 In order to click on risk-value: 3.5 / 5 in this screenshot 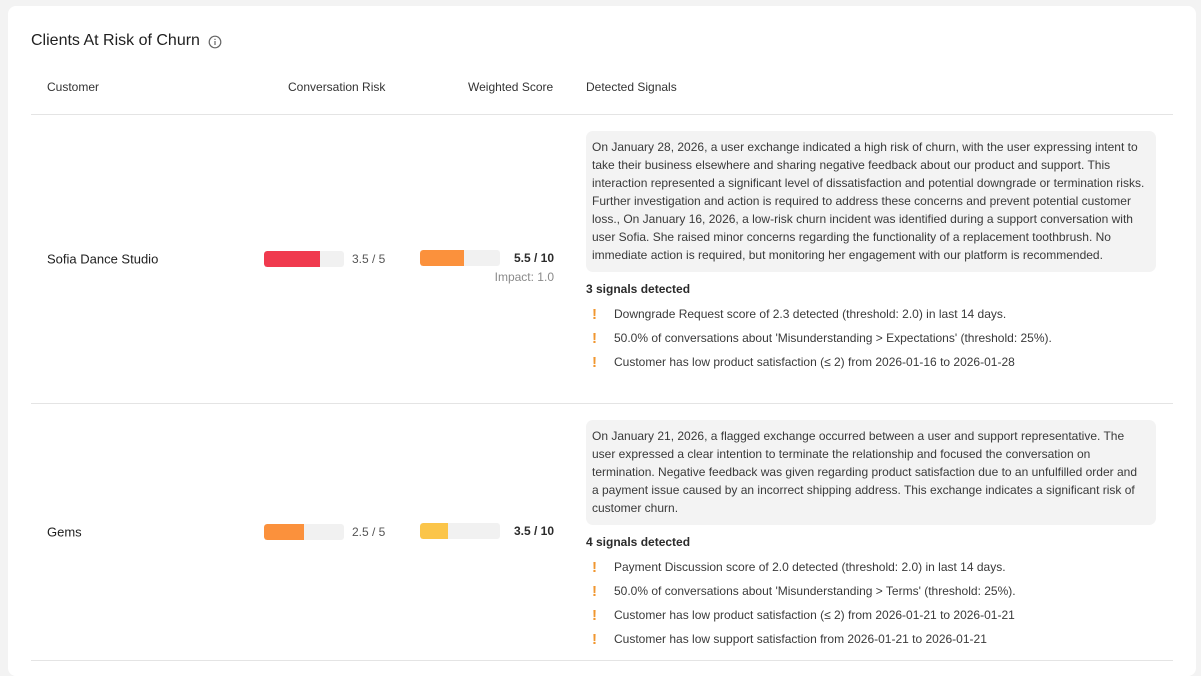, I will do `click(369, 259)`.